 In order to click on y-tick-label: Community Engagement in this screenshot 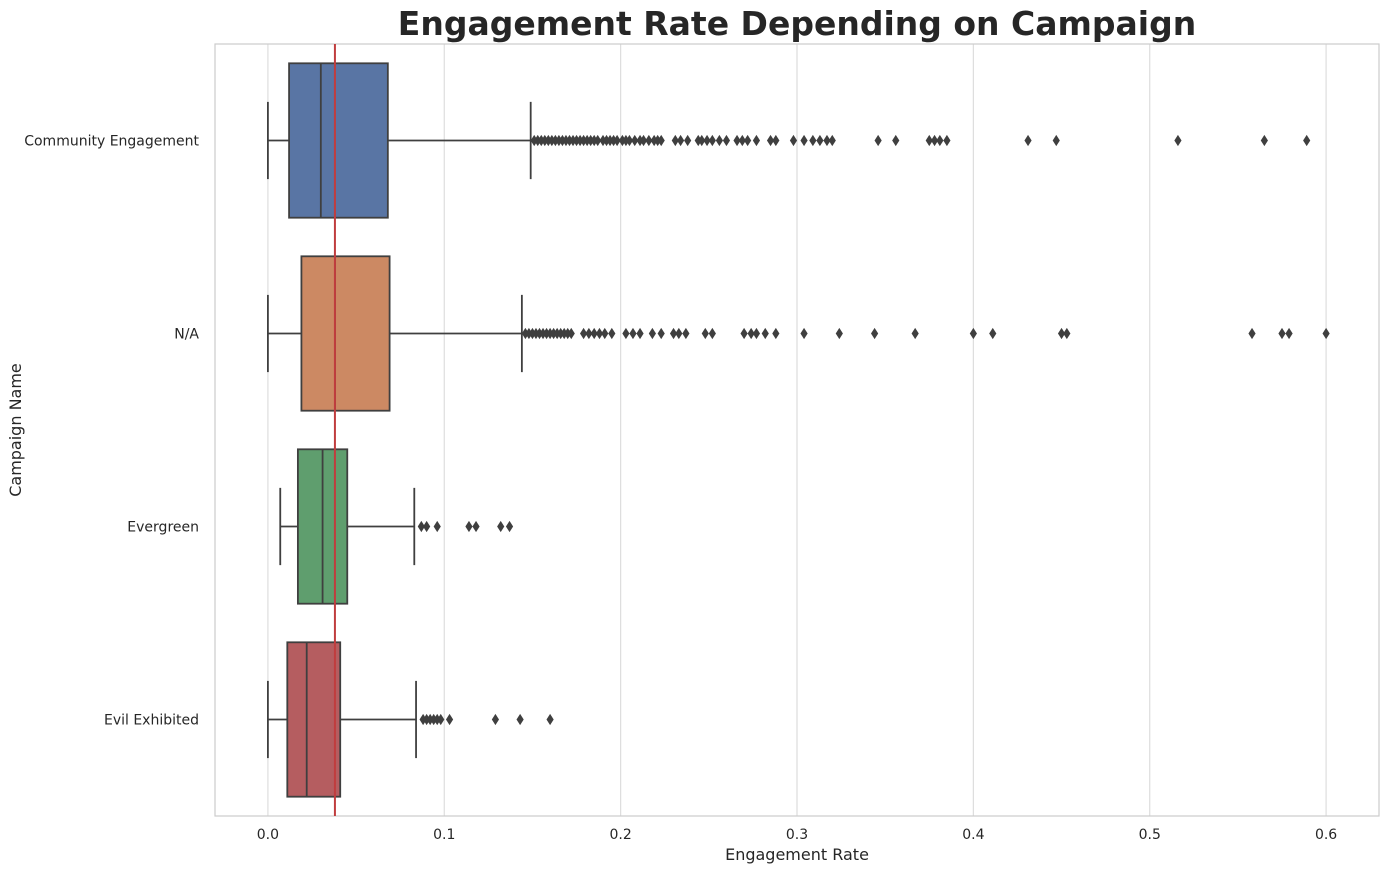, I will do `click(111, 142)`.